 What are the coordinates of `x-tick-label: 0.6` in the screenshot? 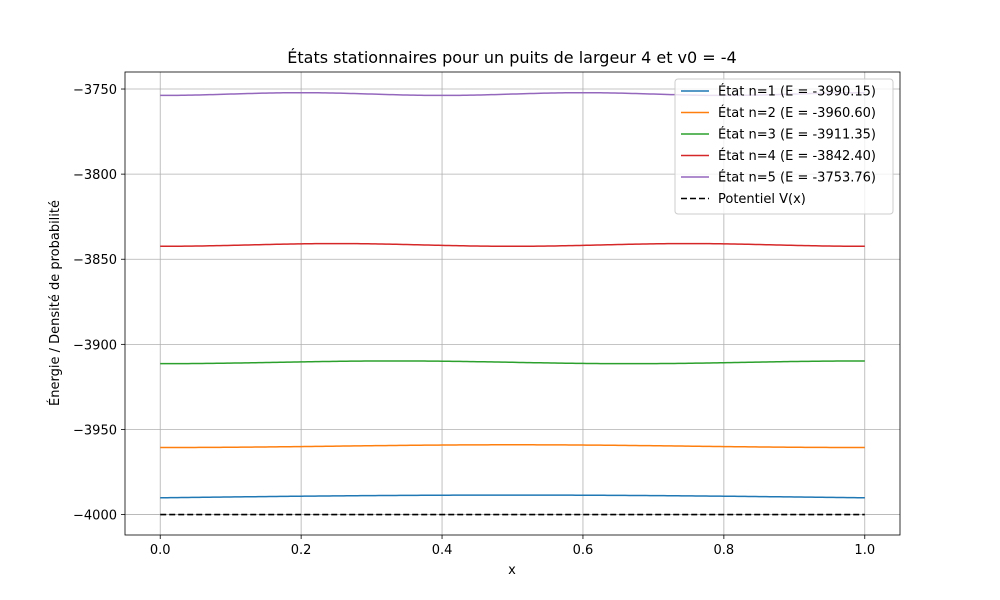 It's located at (583, 550).